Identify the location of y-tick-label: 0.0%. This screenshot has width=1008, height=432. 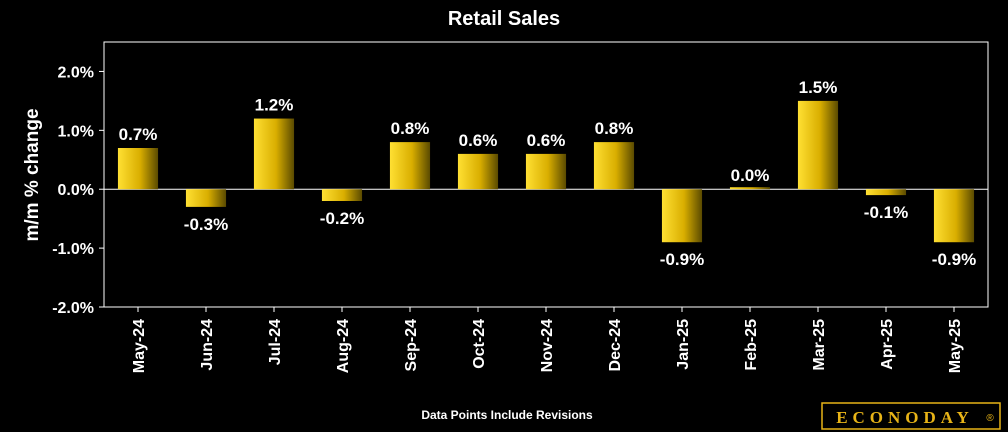
(76, 190).